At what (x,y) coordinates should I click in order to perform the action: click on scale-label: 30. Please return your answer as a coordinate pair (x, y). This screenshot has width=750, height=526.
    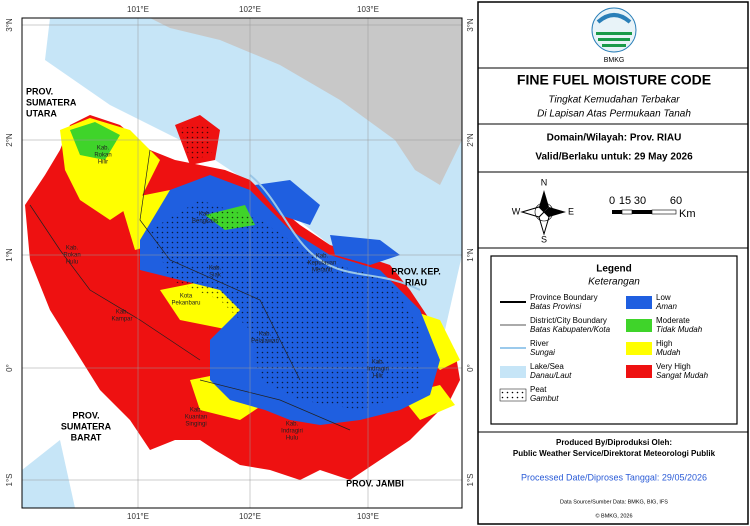
    Looking at the image, I should click on (640, 201).